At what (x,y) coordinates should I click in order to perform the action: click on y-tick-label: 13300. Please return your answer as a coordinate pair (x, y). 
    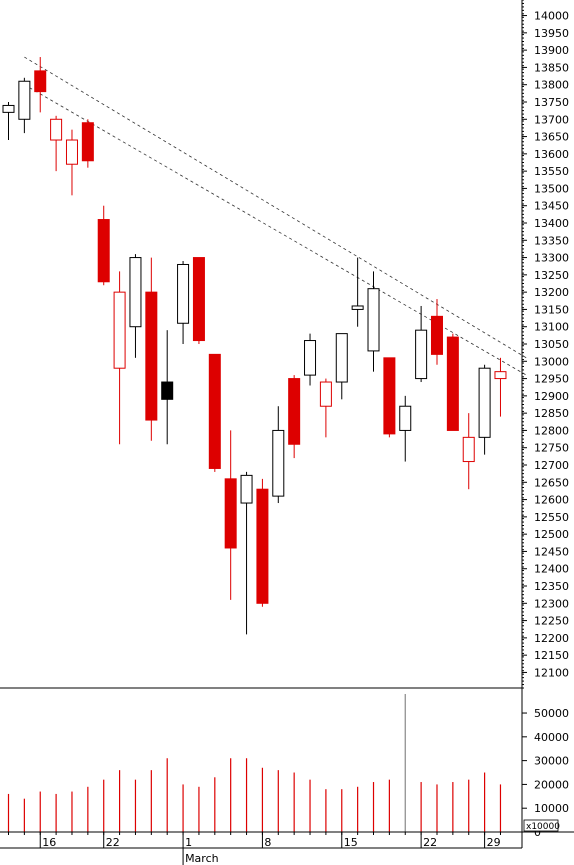
    Looking at the image, I should click on (551, 258).